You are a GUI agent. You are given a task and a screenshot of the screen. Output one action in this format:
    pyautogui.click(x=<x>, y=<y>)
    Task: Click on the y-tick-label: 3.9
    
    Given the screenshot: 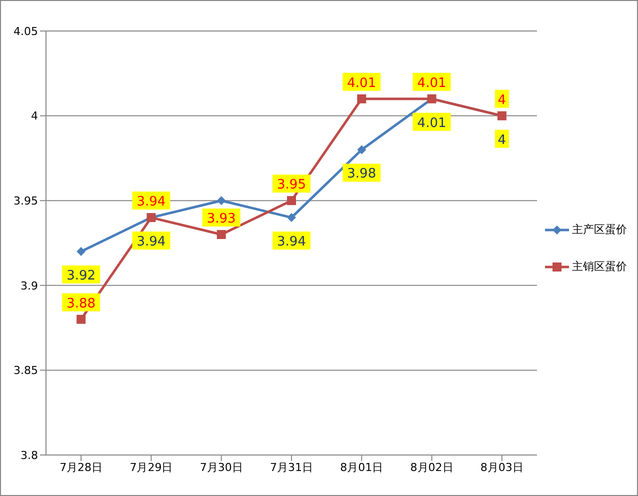 What is the action you would take?
    pyautogui.click(x=29, y=285)
    